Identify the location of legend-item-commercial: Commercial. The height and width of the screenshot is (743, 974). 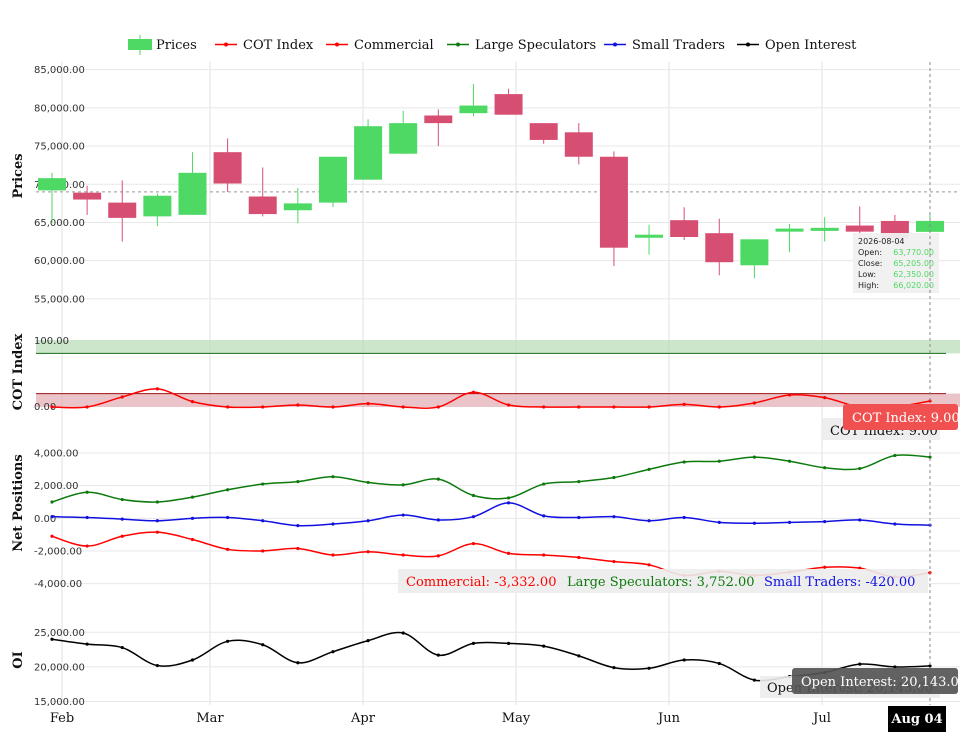
(380, 45).